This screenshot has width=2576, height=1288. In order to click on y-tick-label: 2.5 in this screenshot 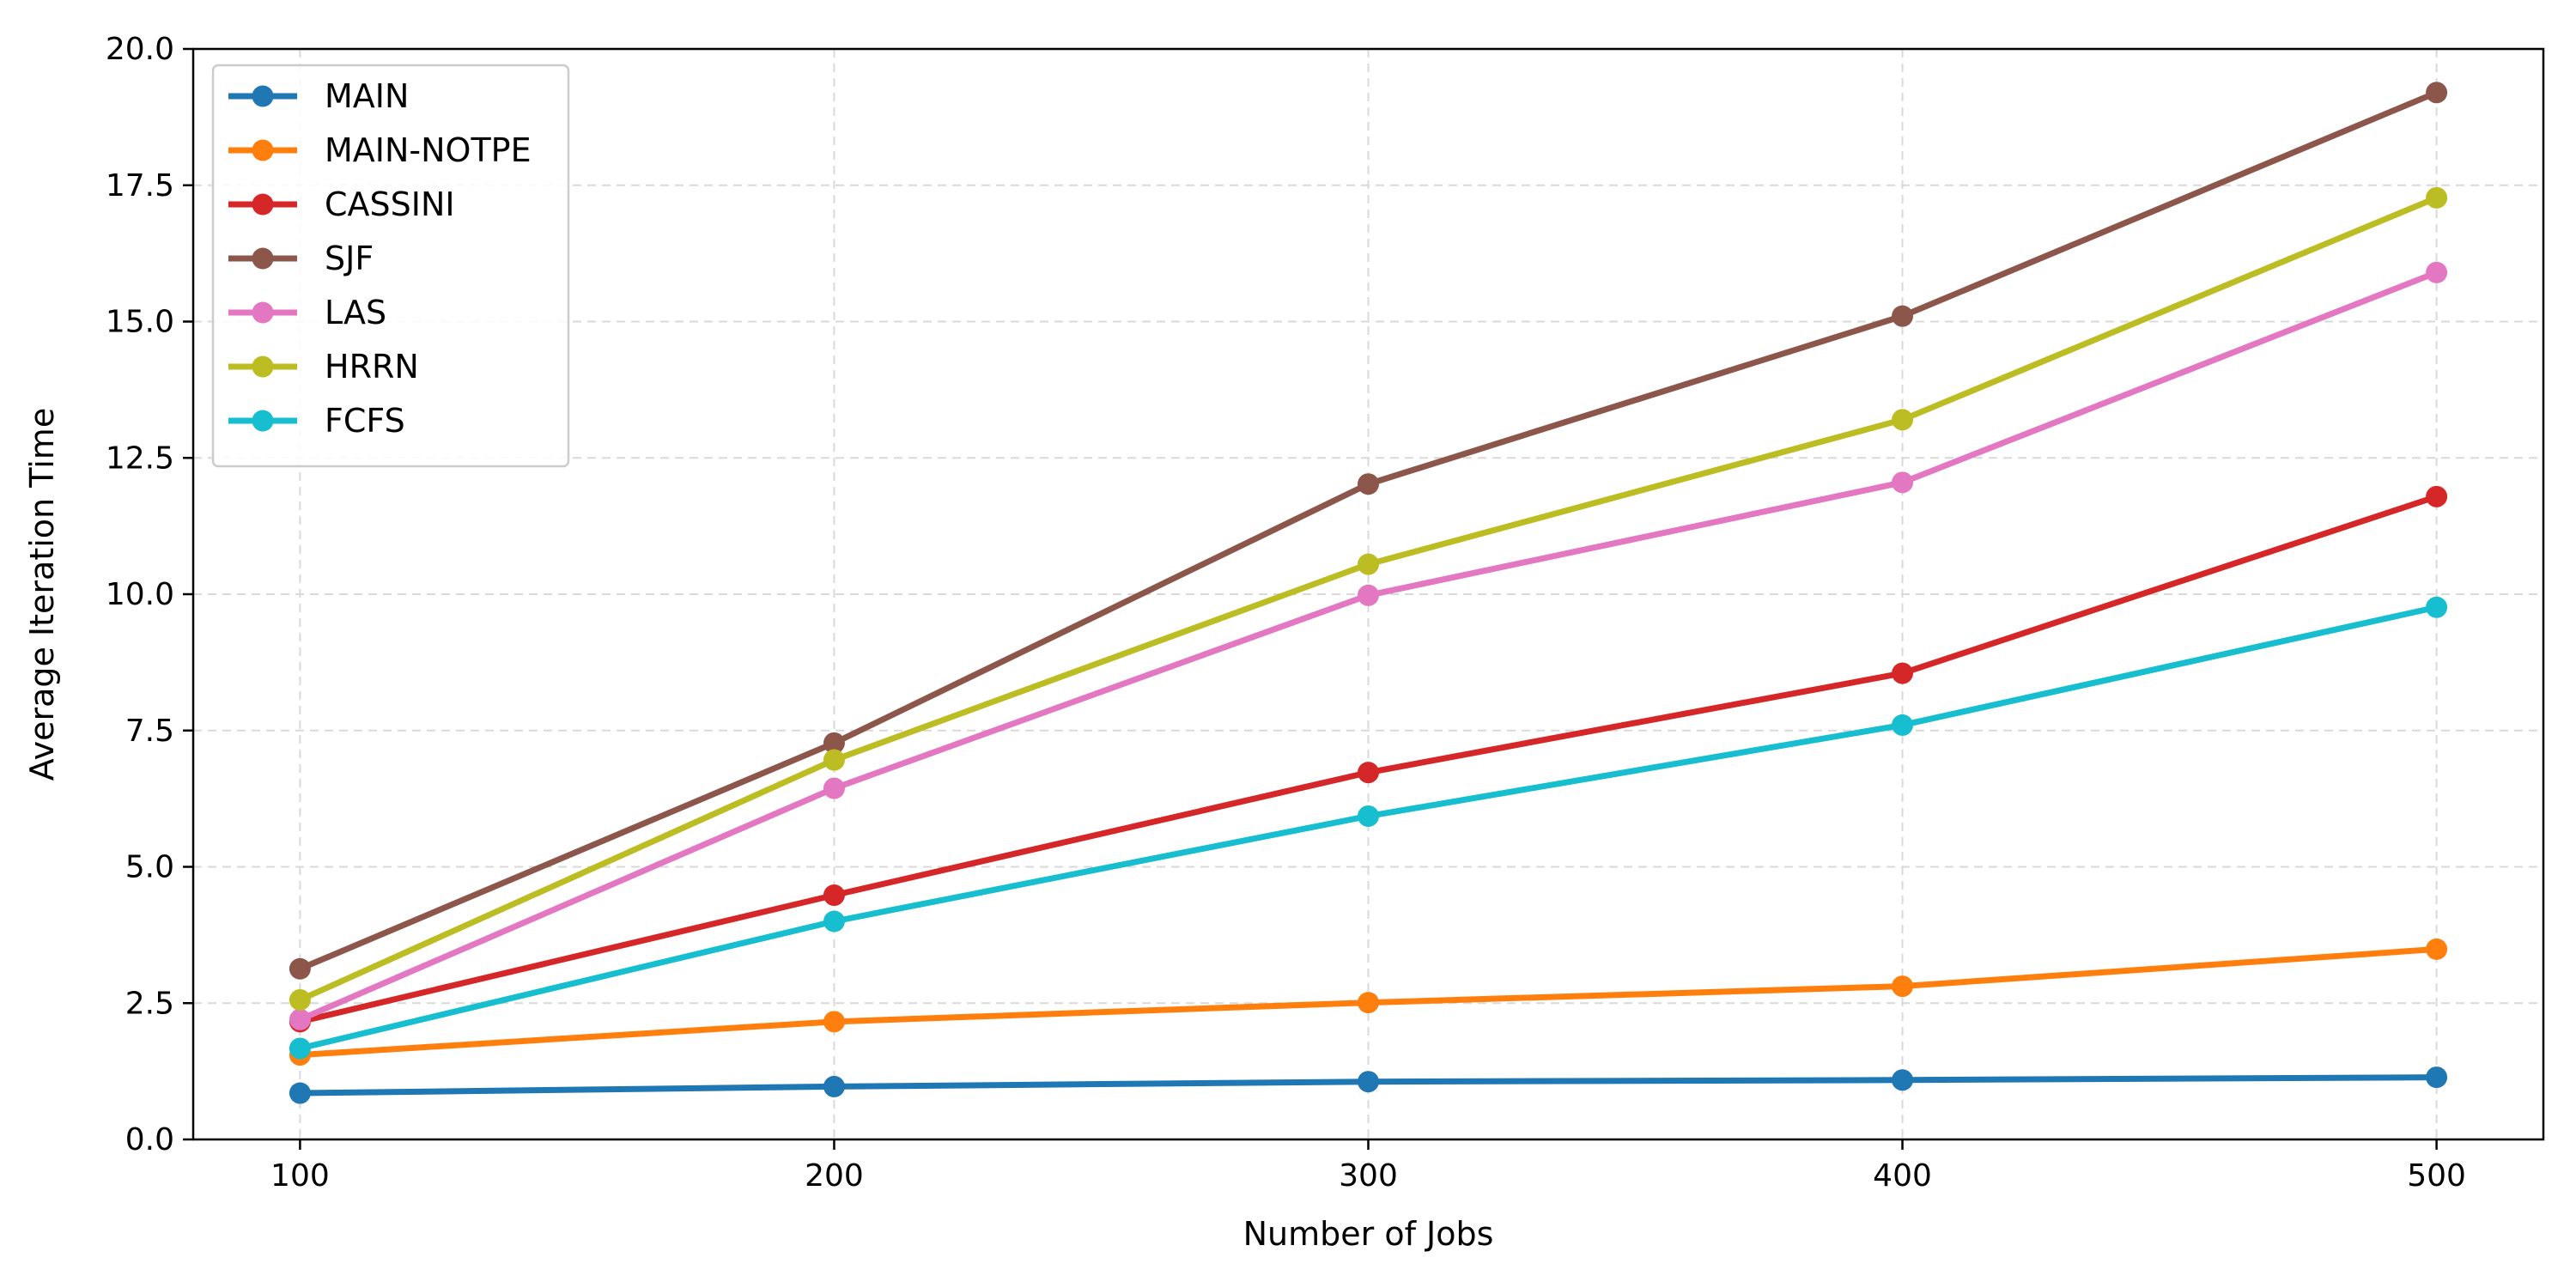, I will do `click(149, 1003)`.